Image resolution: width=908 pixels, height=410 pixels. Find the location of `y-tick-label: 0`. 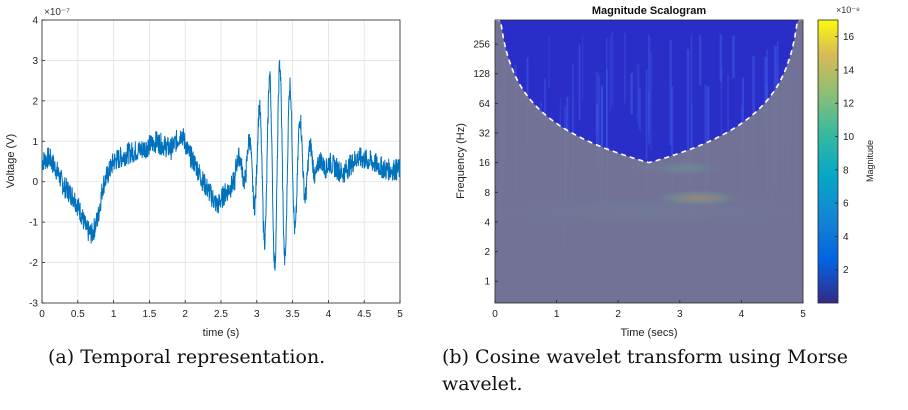

y-tick-label: 0 is located at coordinates (35, 182).